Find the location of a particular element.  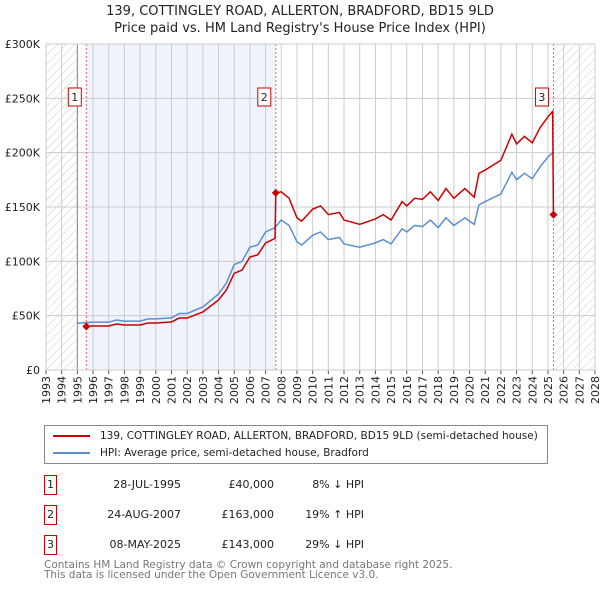

x-tick-label: 2015 is located at coordinates (391, 390).